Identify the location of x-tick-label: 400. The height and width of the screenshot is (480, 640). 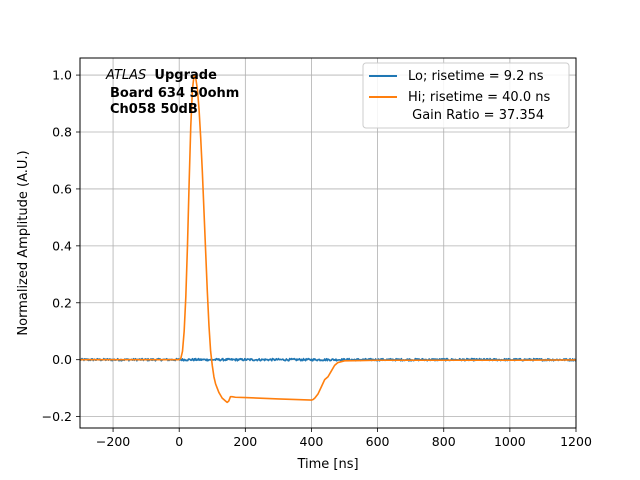
(312, 441).